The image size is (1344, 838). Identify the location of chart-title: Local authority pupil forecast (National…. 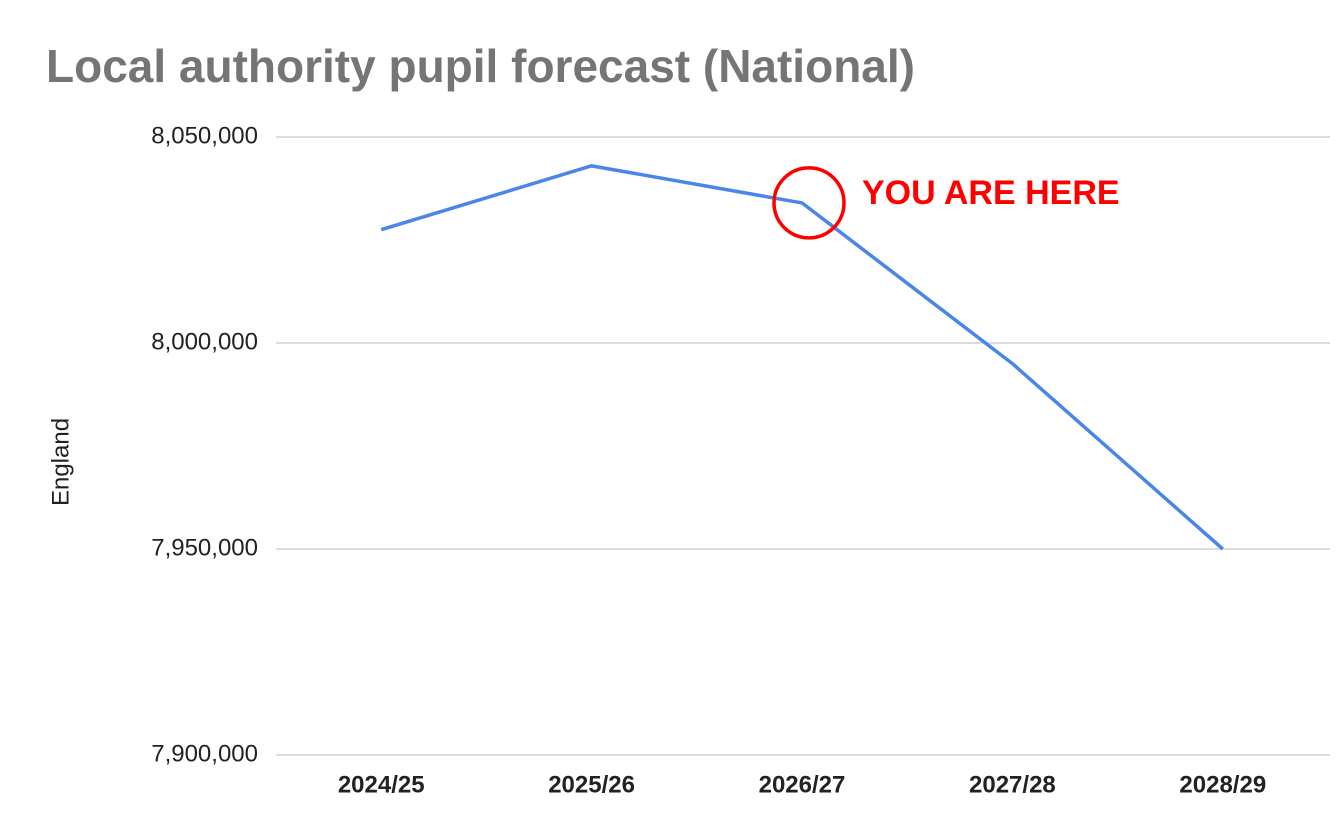
(480, 66).